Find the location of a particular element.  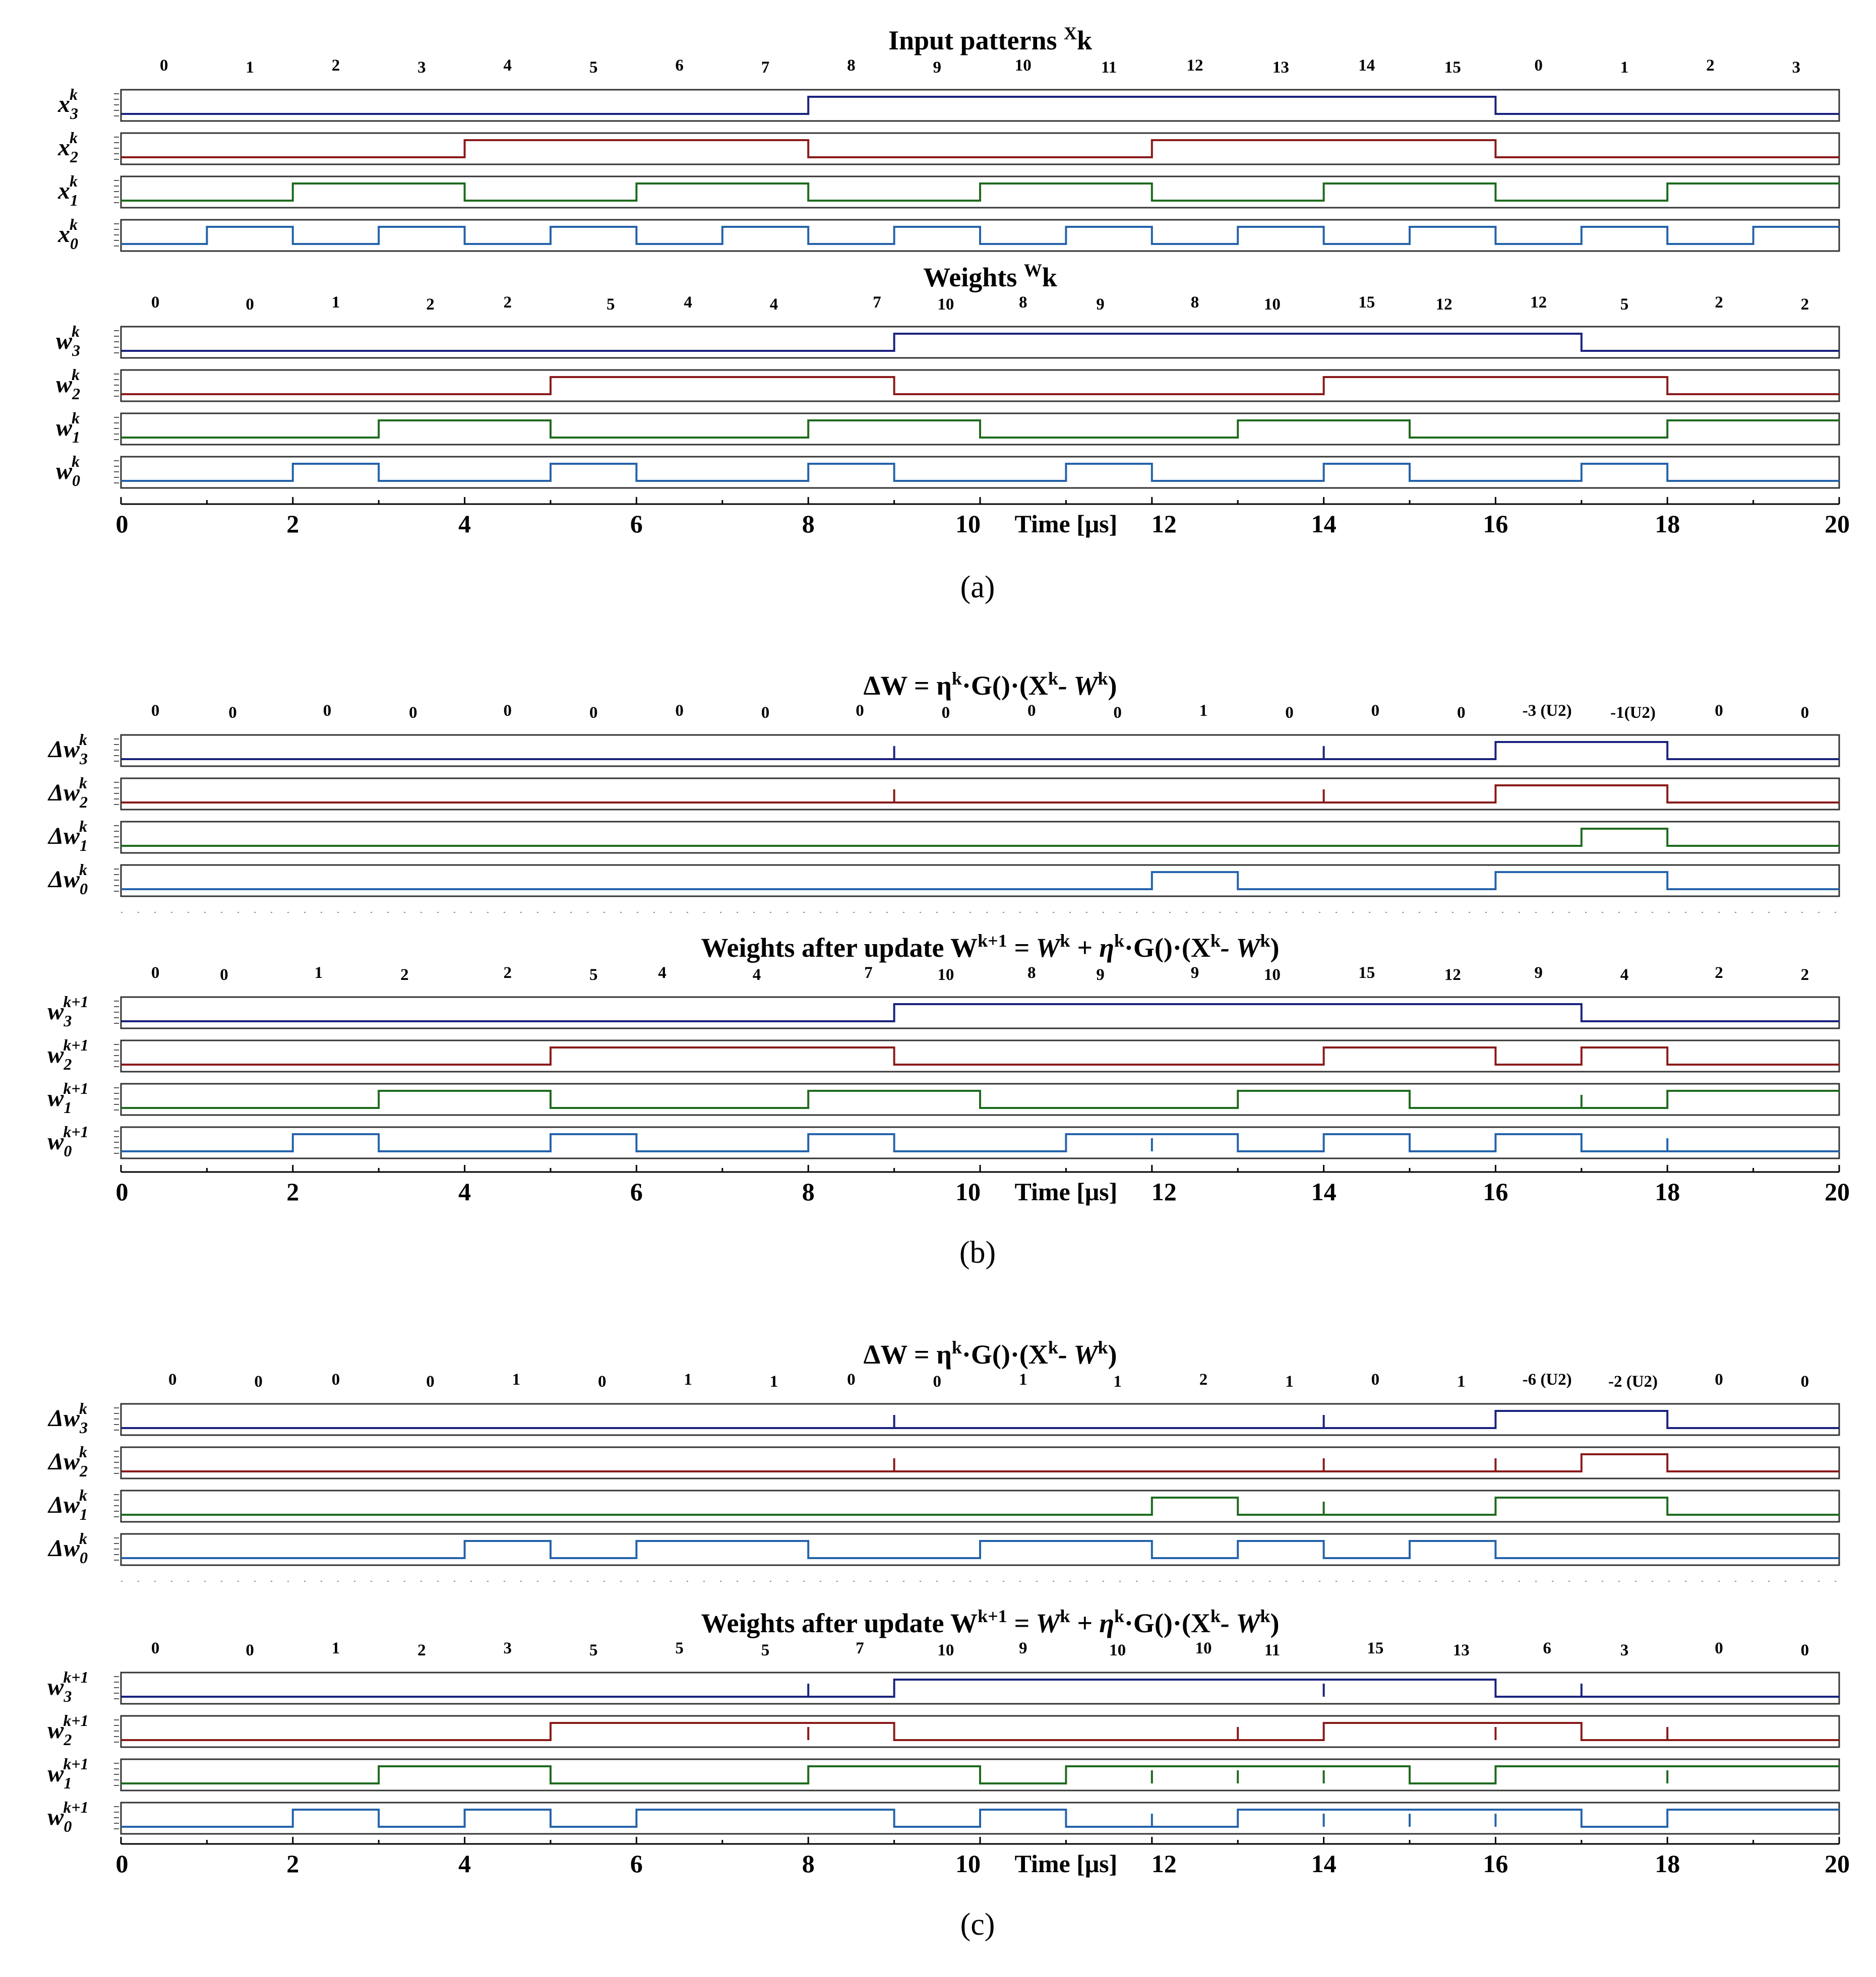

signal-delta-w0: Δw0k is located at coordinates (943, 1548).